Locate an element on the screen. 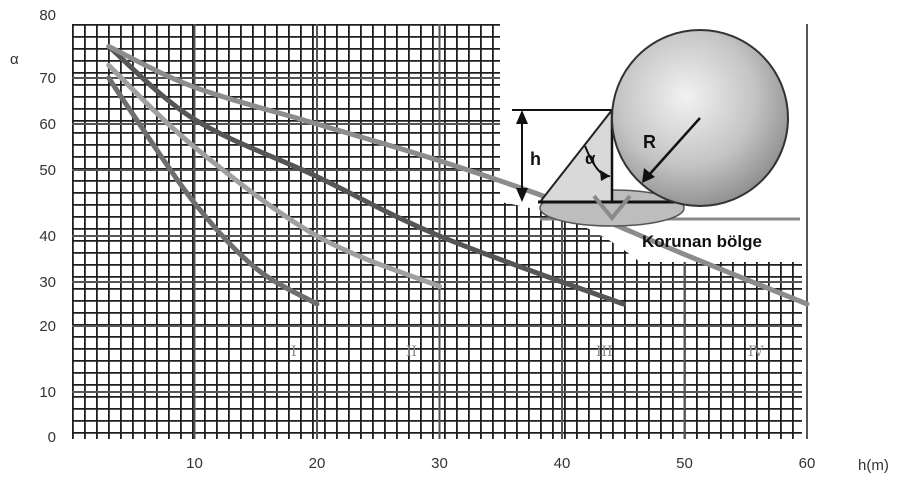  height-arrow-top is located at coordinates (522, 117).